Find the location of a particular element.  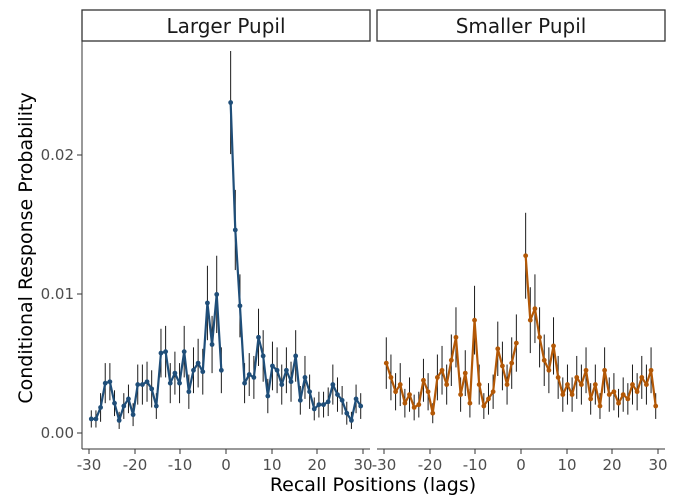

x-tick-label-left-6: 30 is located at coordinates (362, 465).